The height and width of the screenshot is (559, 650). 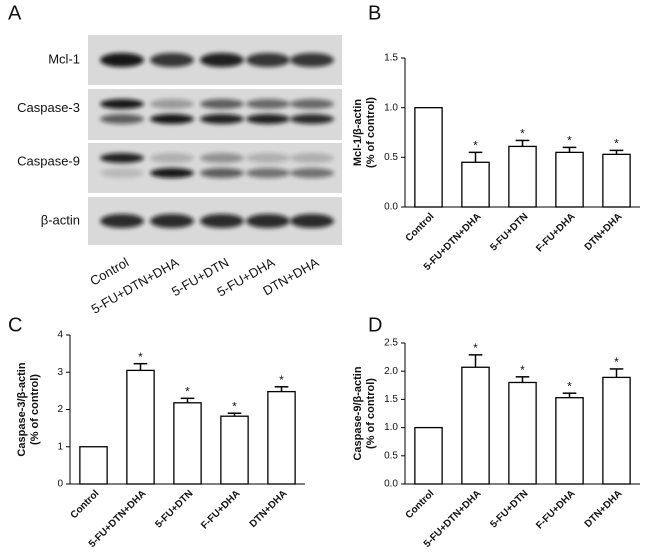 I want to click on blot-row-label: Mcl-1, so click(x=64, y=58).